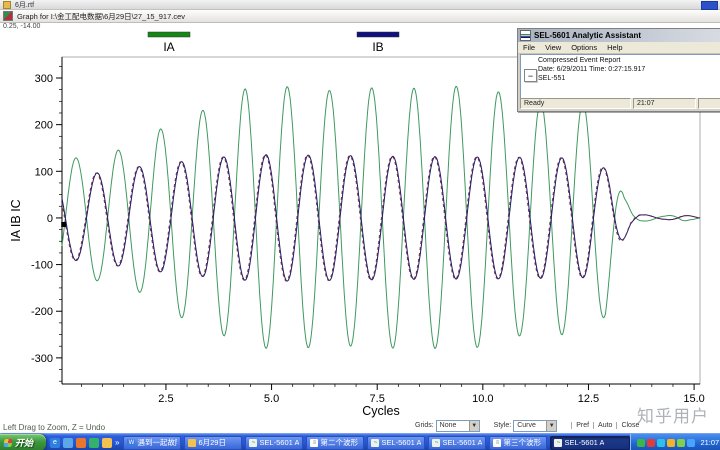 This screenshot has width=720, height=450. What do you see at coordinates (424, 425) in the screenshot?
I see `grids-label: Grids:` at bounding box center [424, 425].